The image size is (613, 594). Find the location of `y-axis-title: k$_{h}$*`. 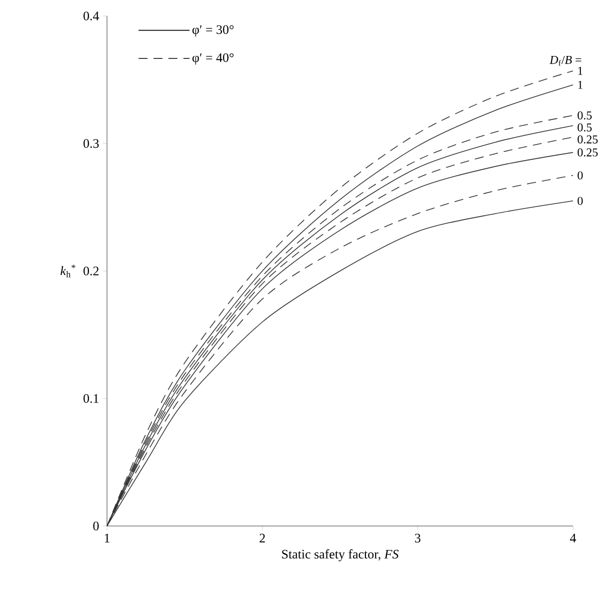

y-axis-title: k$_{h}$* is located at coordinates (68, 271).